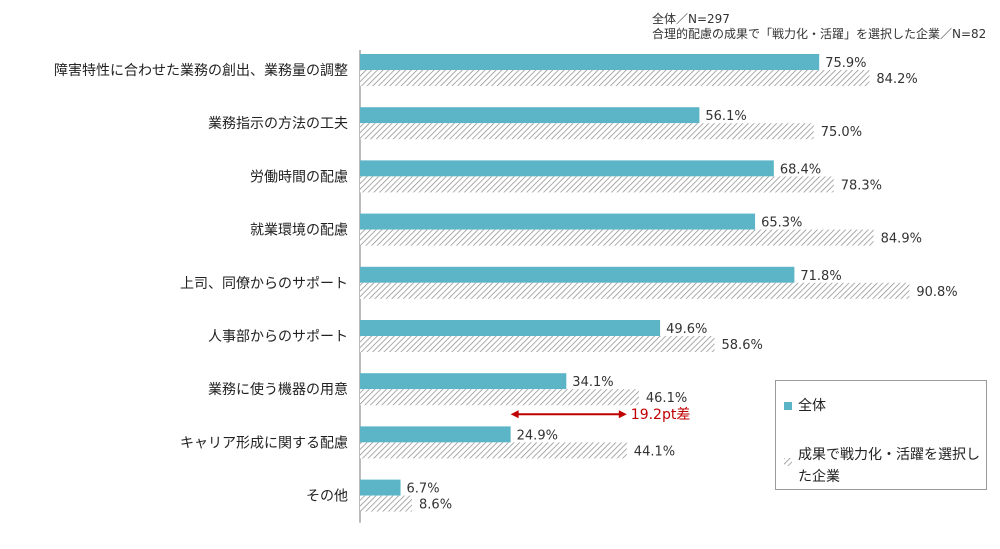 This screenshot has width=1000, height=549. I want to click on legend-swatch-selected, so click(788, 458).